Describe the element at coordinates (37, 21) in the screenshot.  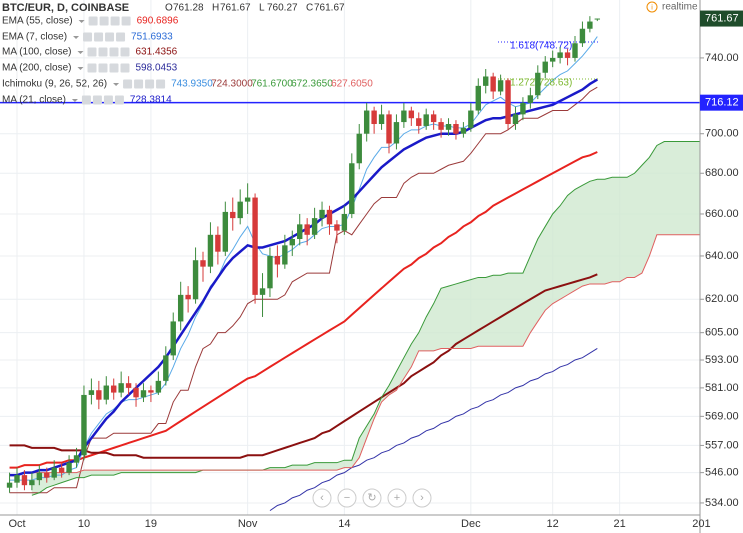
I see `study-label: EMA (55, close)` at that location.